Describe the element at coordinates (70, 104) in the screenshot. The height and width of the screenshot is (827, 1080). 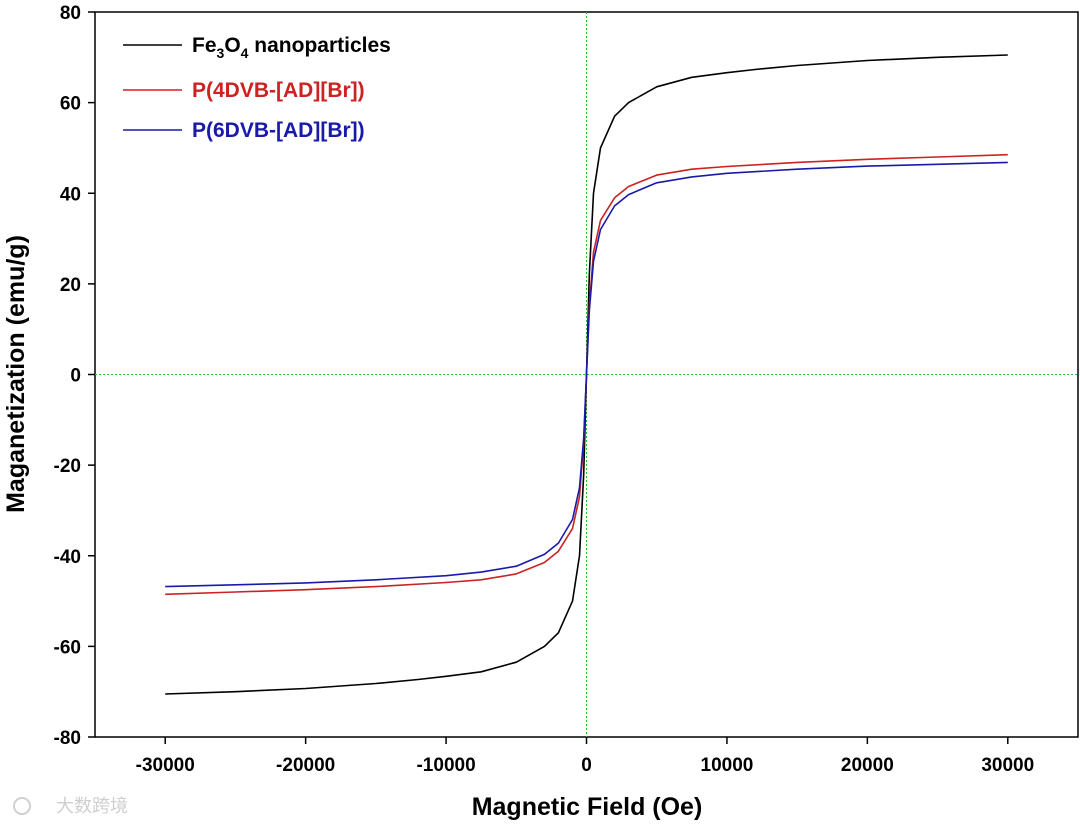
I see `y-tick-label: 60` at that location.